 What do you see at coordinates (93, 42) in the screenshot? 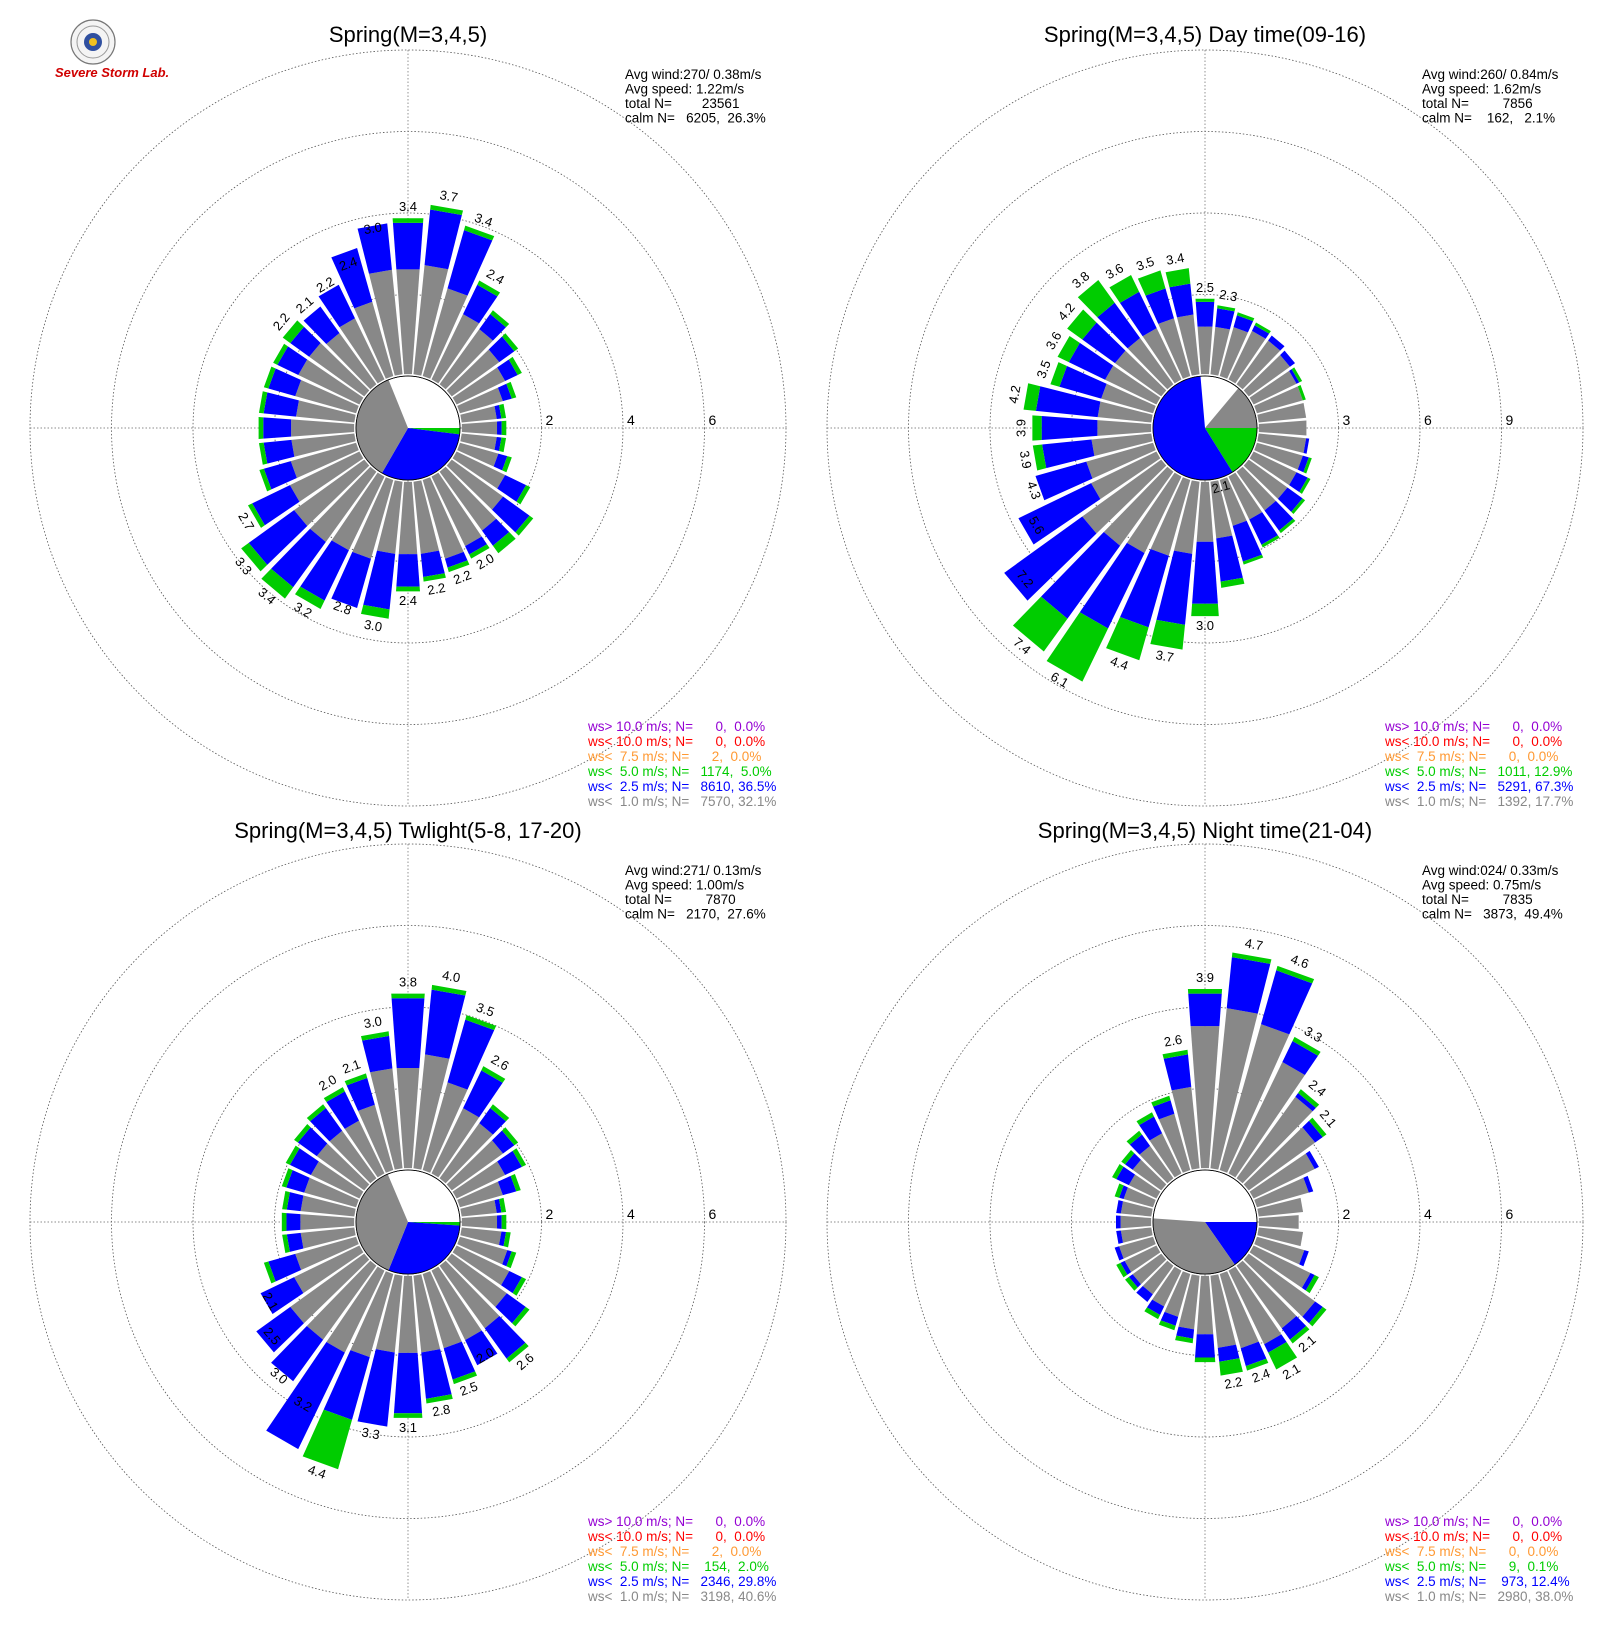
I see `lab-emblem-icon` at bounding box center [93, 42].